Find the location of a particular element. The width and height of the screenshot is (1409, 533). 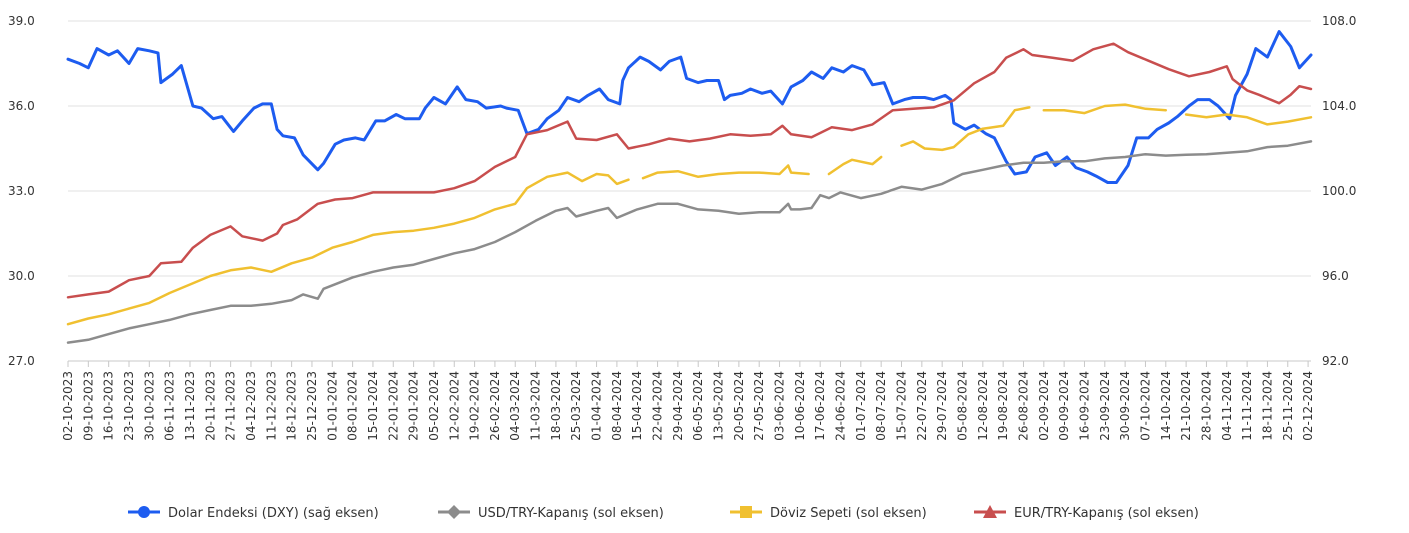

legend-item-3: Döviz Sepeti (sol eksen) is located at coordinates (828, 513).